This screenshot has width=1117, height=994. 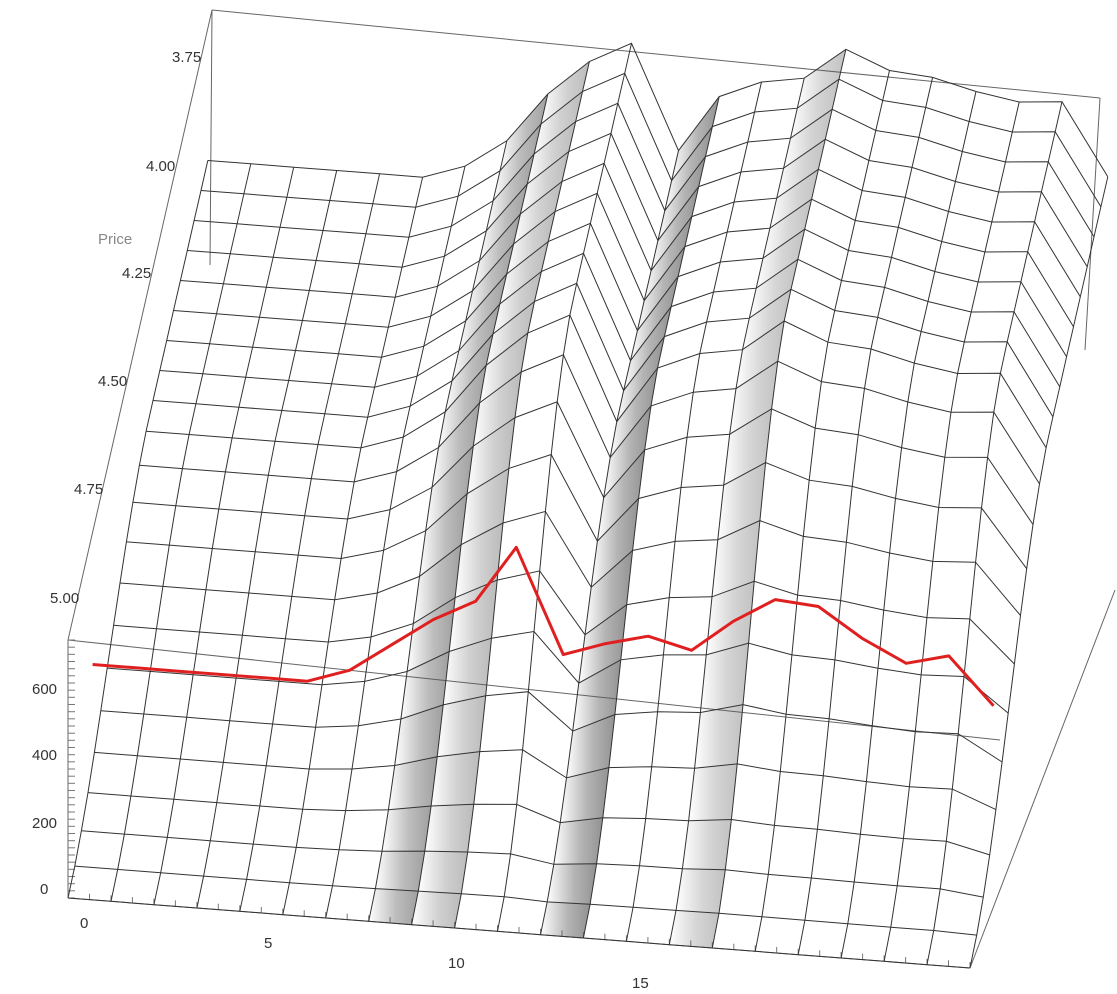 I want to click on price-axis-title: Price, so click(x=115, y=239).